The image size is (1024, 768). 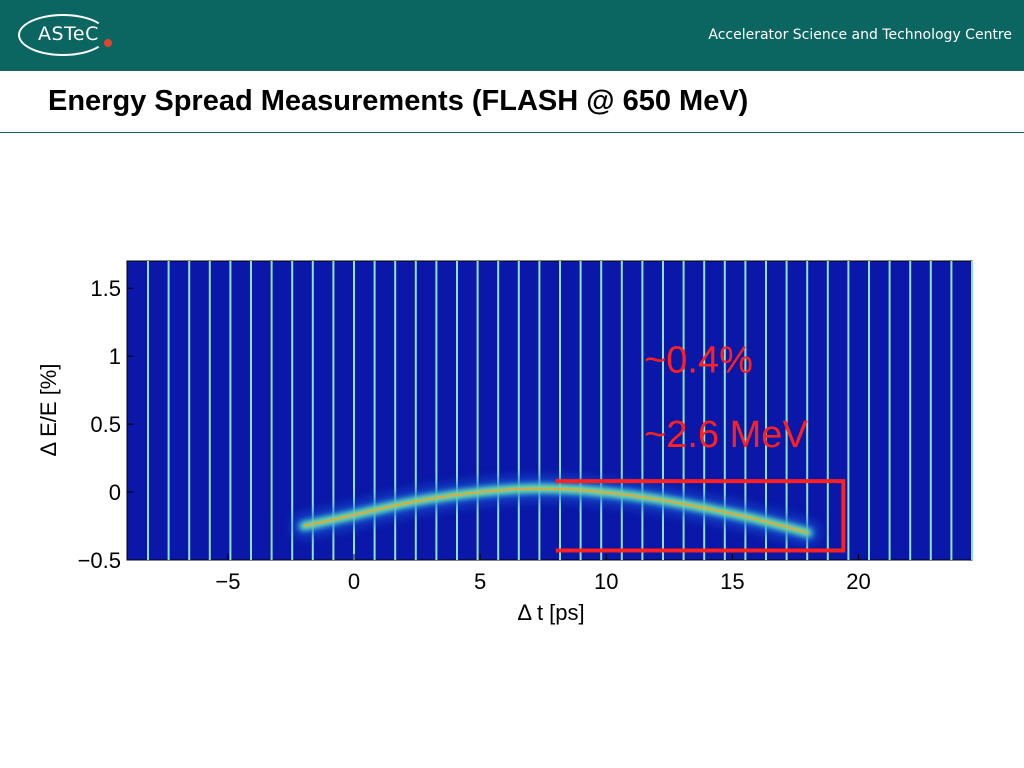 I want to click on x-tick-label: 5, so click(x=480, y=581).